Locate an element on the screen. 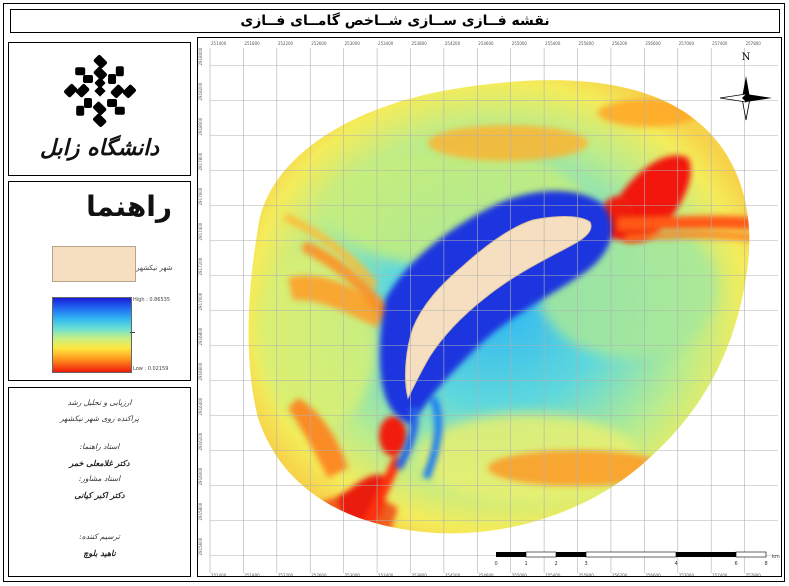  grid-label-bottom: 252600 is located at coordinates (319, 575).